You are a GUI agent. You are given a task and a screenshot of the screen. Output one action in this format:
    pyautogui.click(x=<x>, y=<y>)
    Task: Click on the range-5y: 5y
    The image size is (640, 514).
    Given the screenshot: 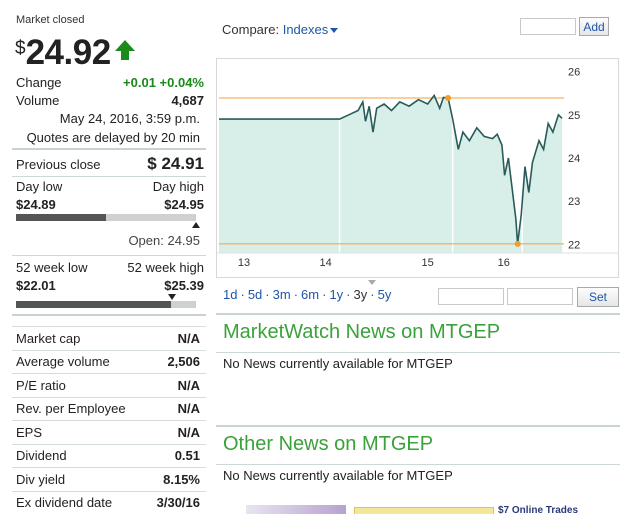 What is the action you would take?
    pyautogui.click(x=384, y=294)
    